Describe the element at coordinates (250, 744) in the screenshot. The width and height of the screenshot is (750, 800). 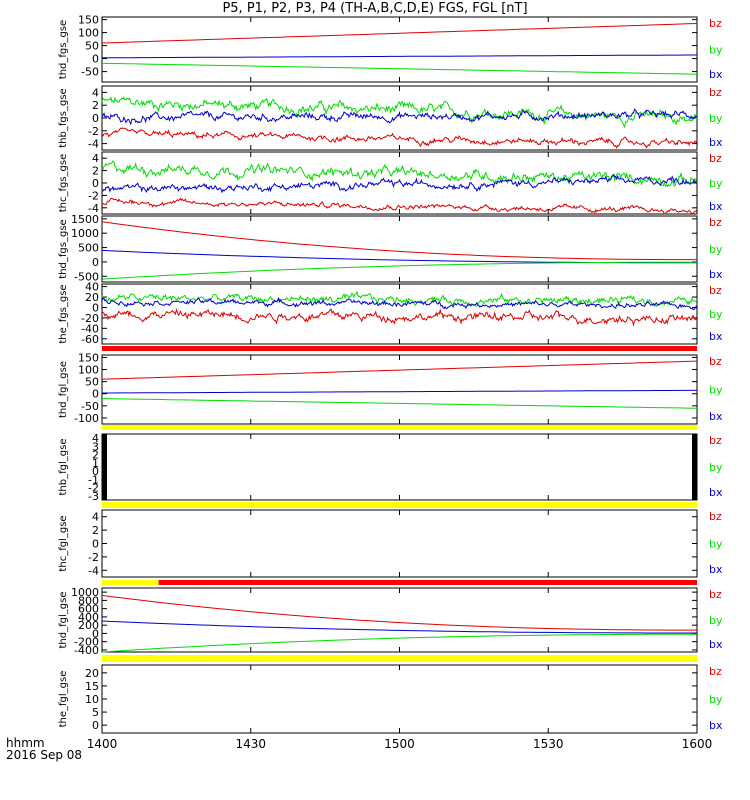
I see `x-tick-label: 1430` at that location.